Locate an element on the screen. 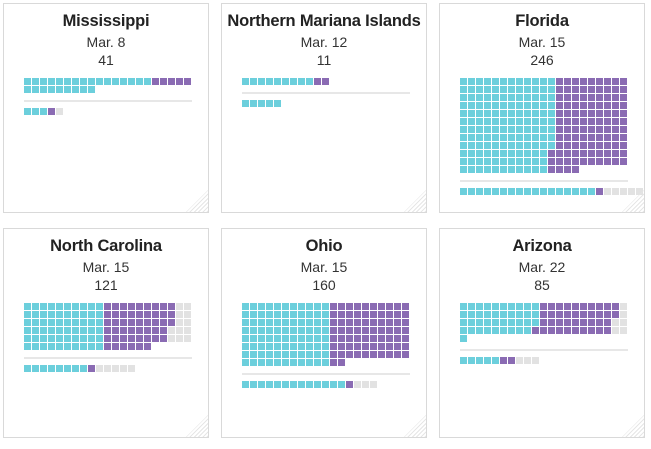 The image size is (651, 449). state-name: Florida is located at coordinates (542, 21).